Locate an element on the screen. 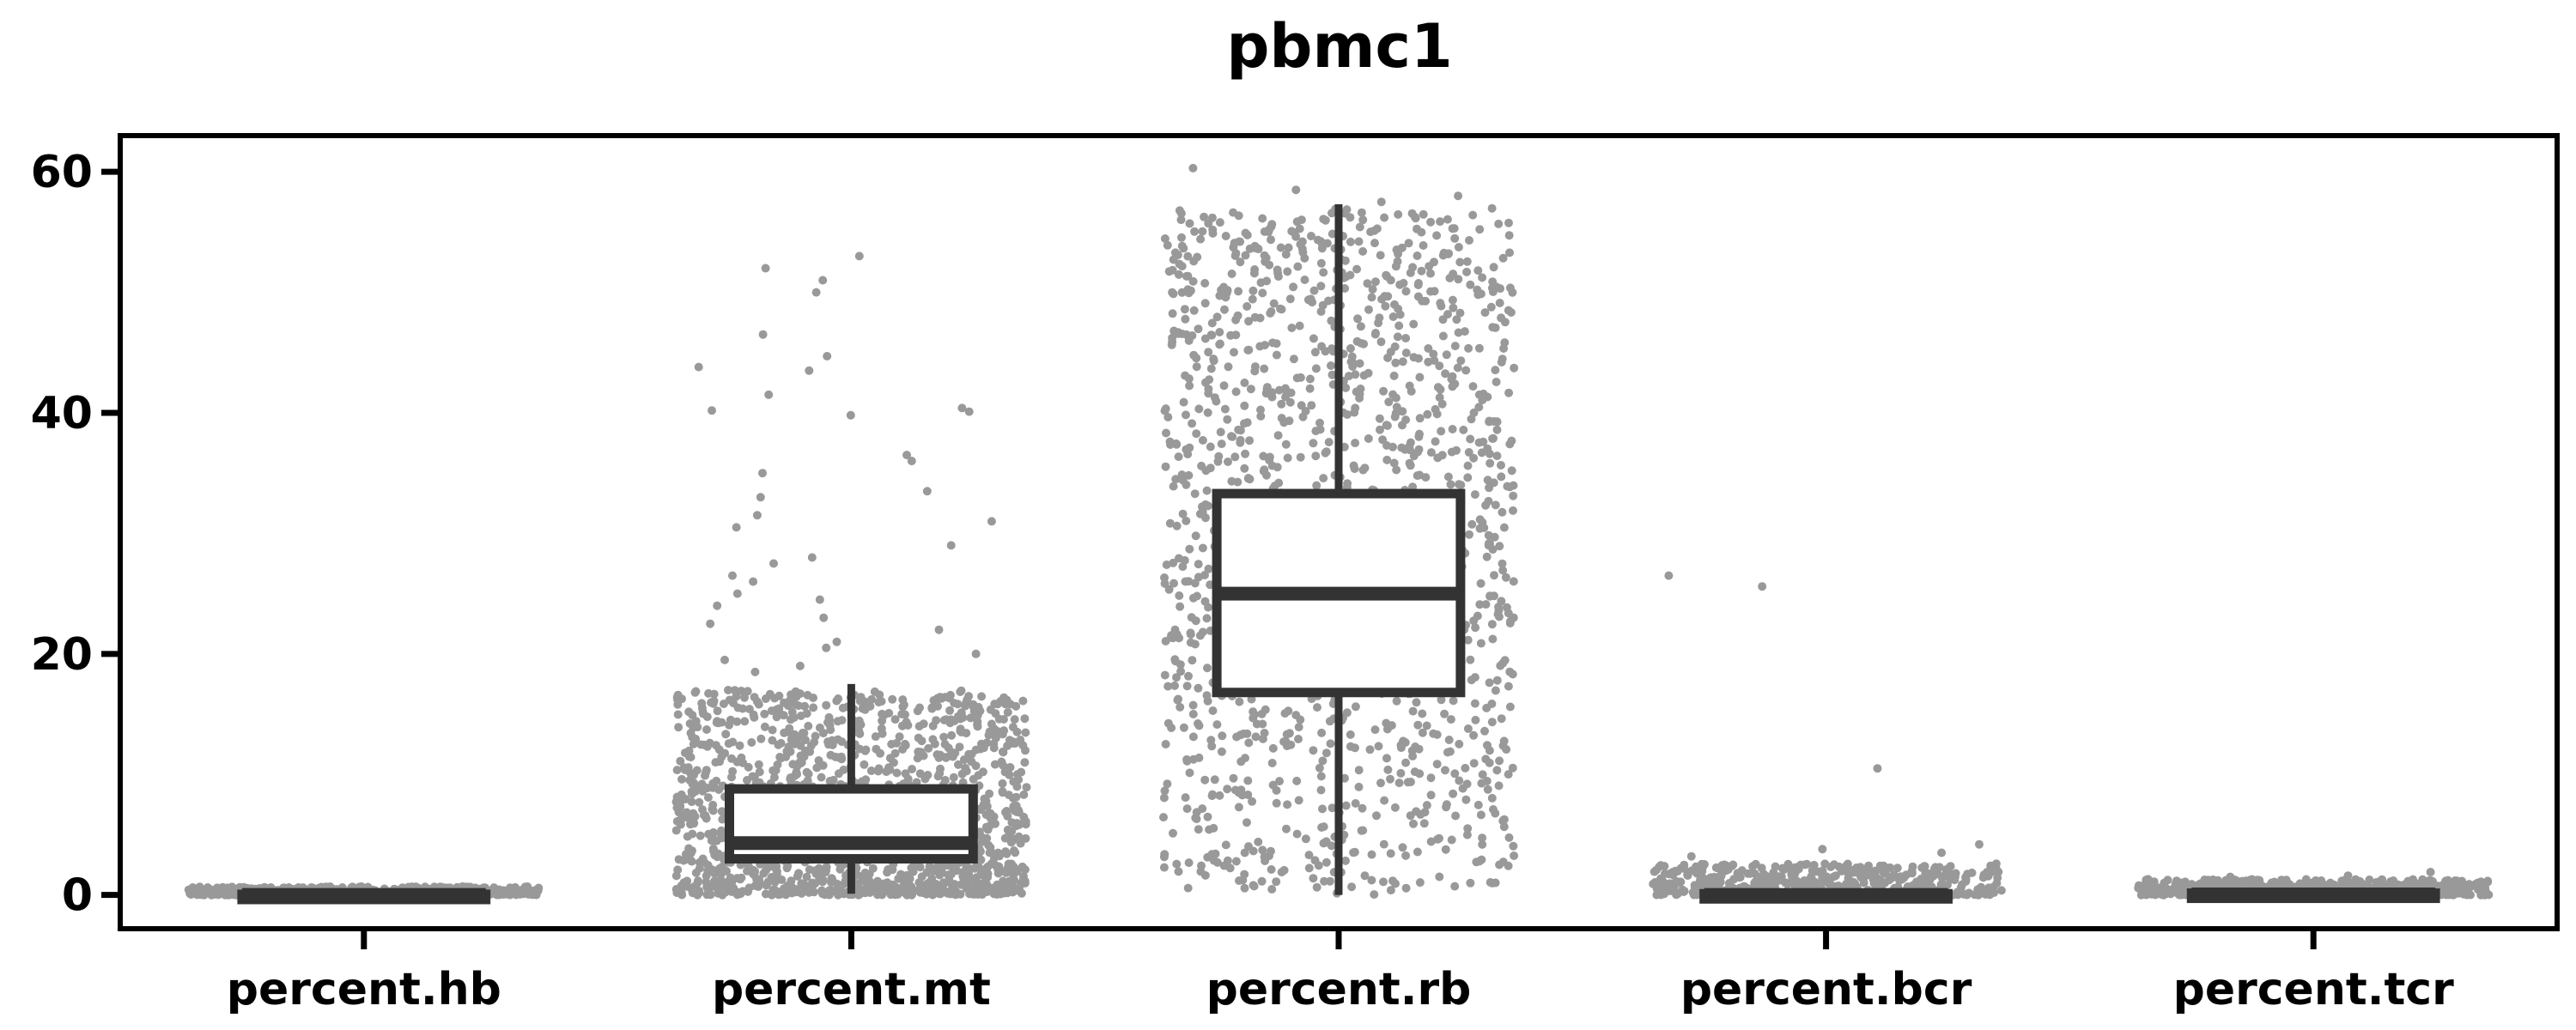 This screenshot has width=2576, height=1030. x-tick-label: percent.mt is located at coordinates (852, 989).